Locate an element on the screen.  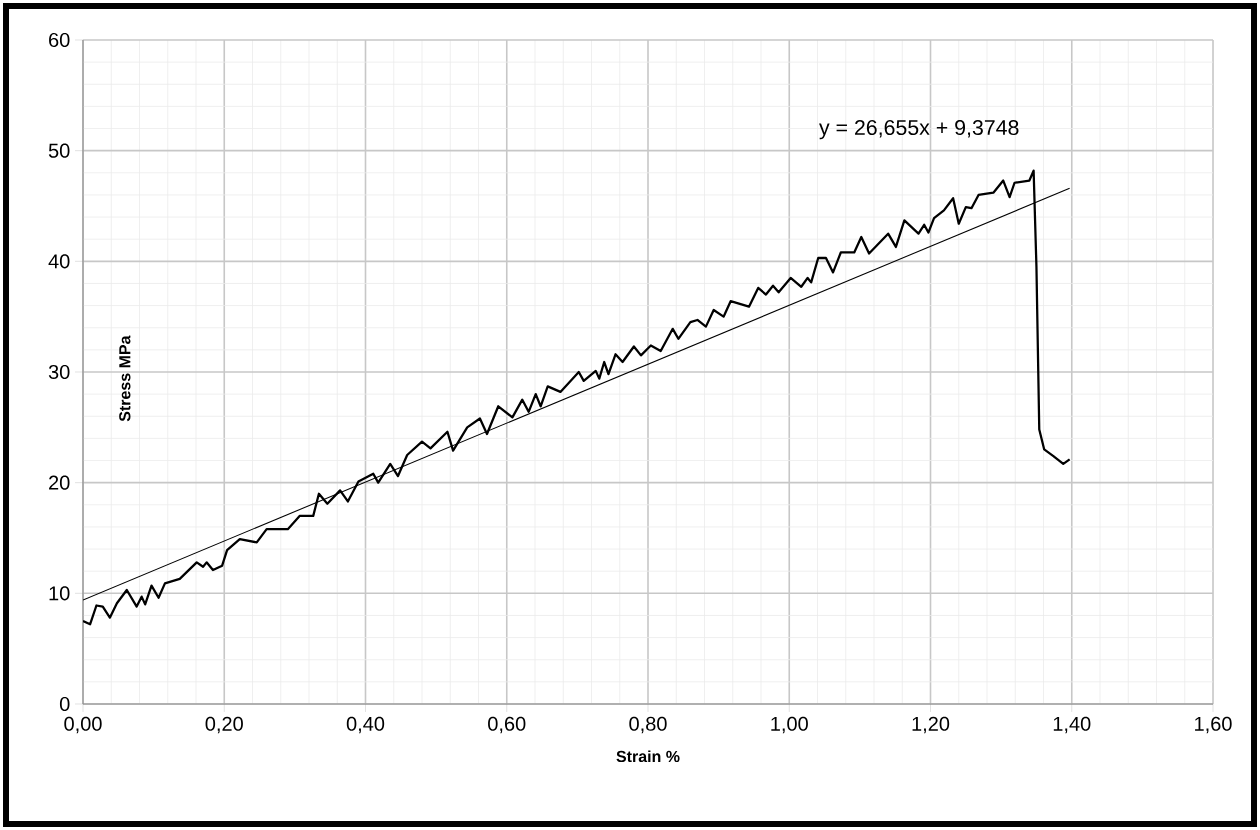
x-tick-label: 0,00 is located at coordinates (83, 725).